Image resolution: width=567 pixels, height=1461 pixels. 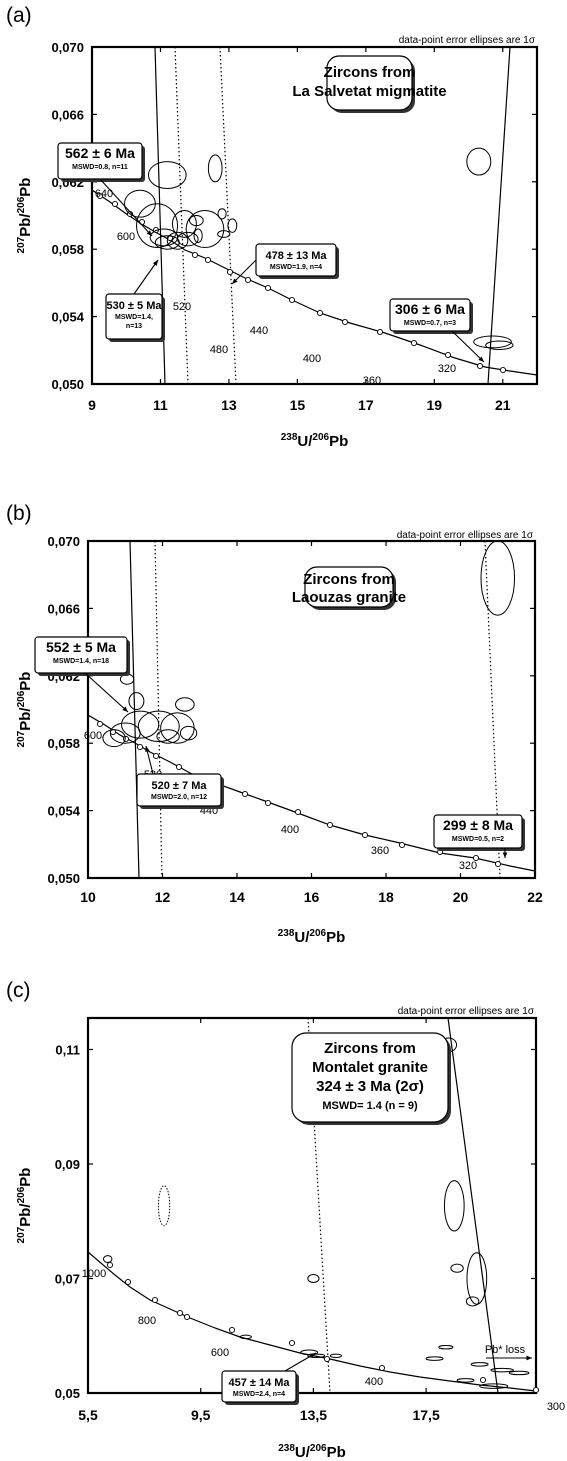 I want to click on x-tick-label: 11, so click(x=160, y=405).